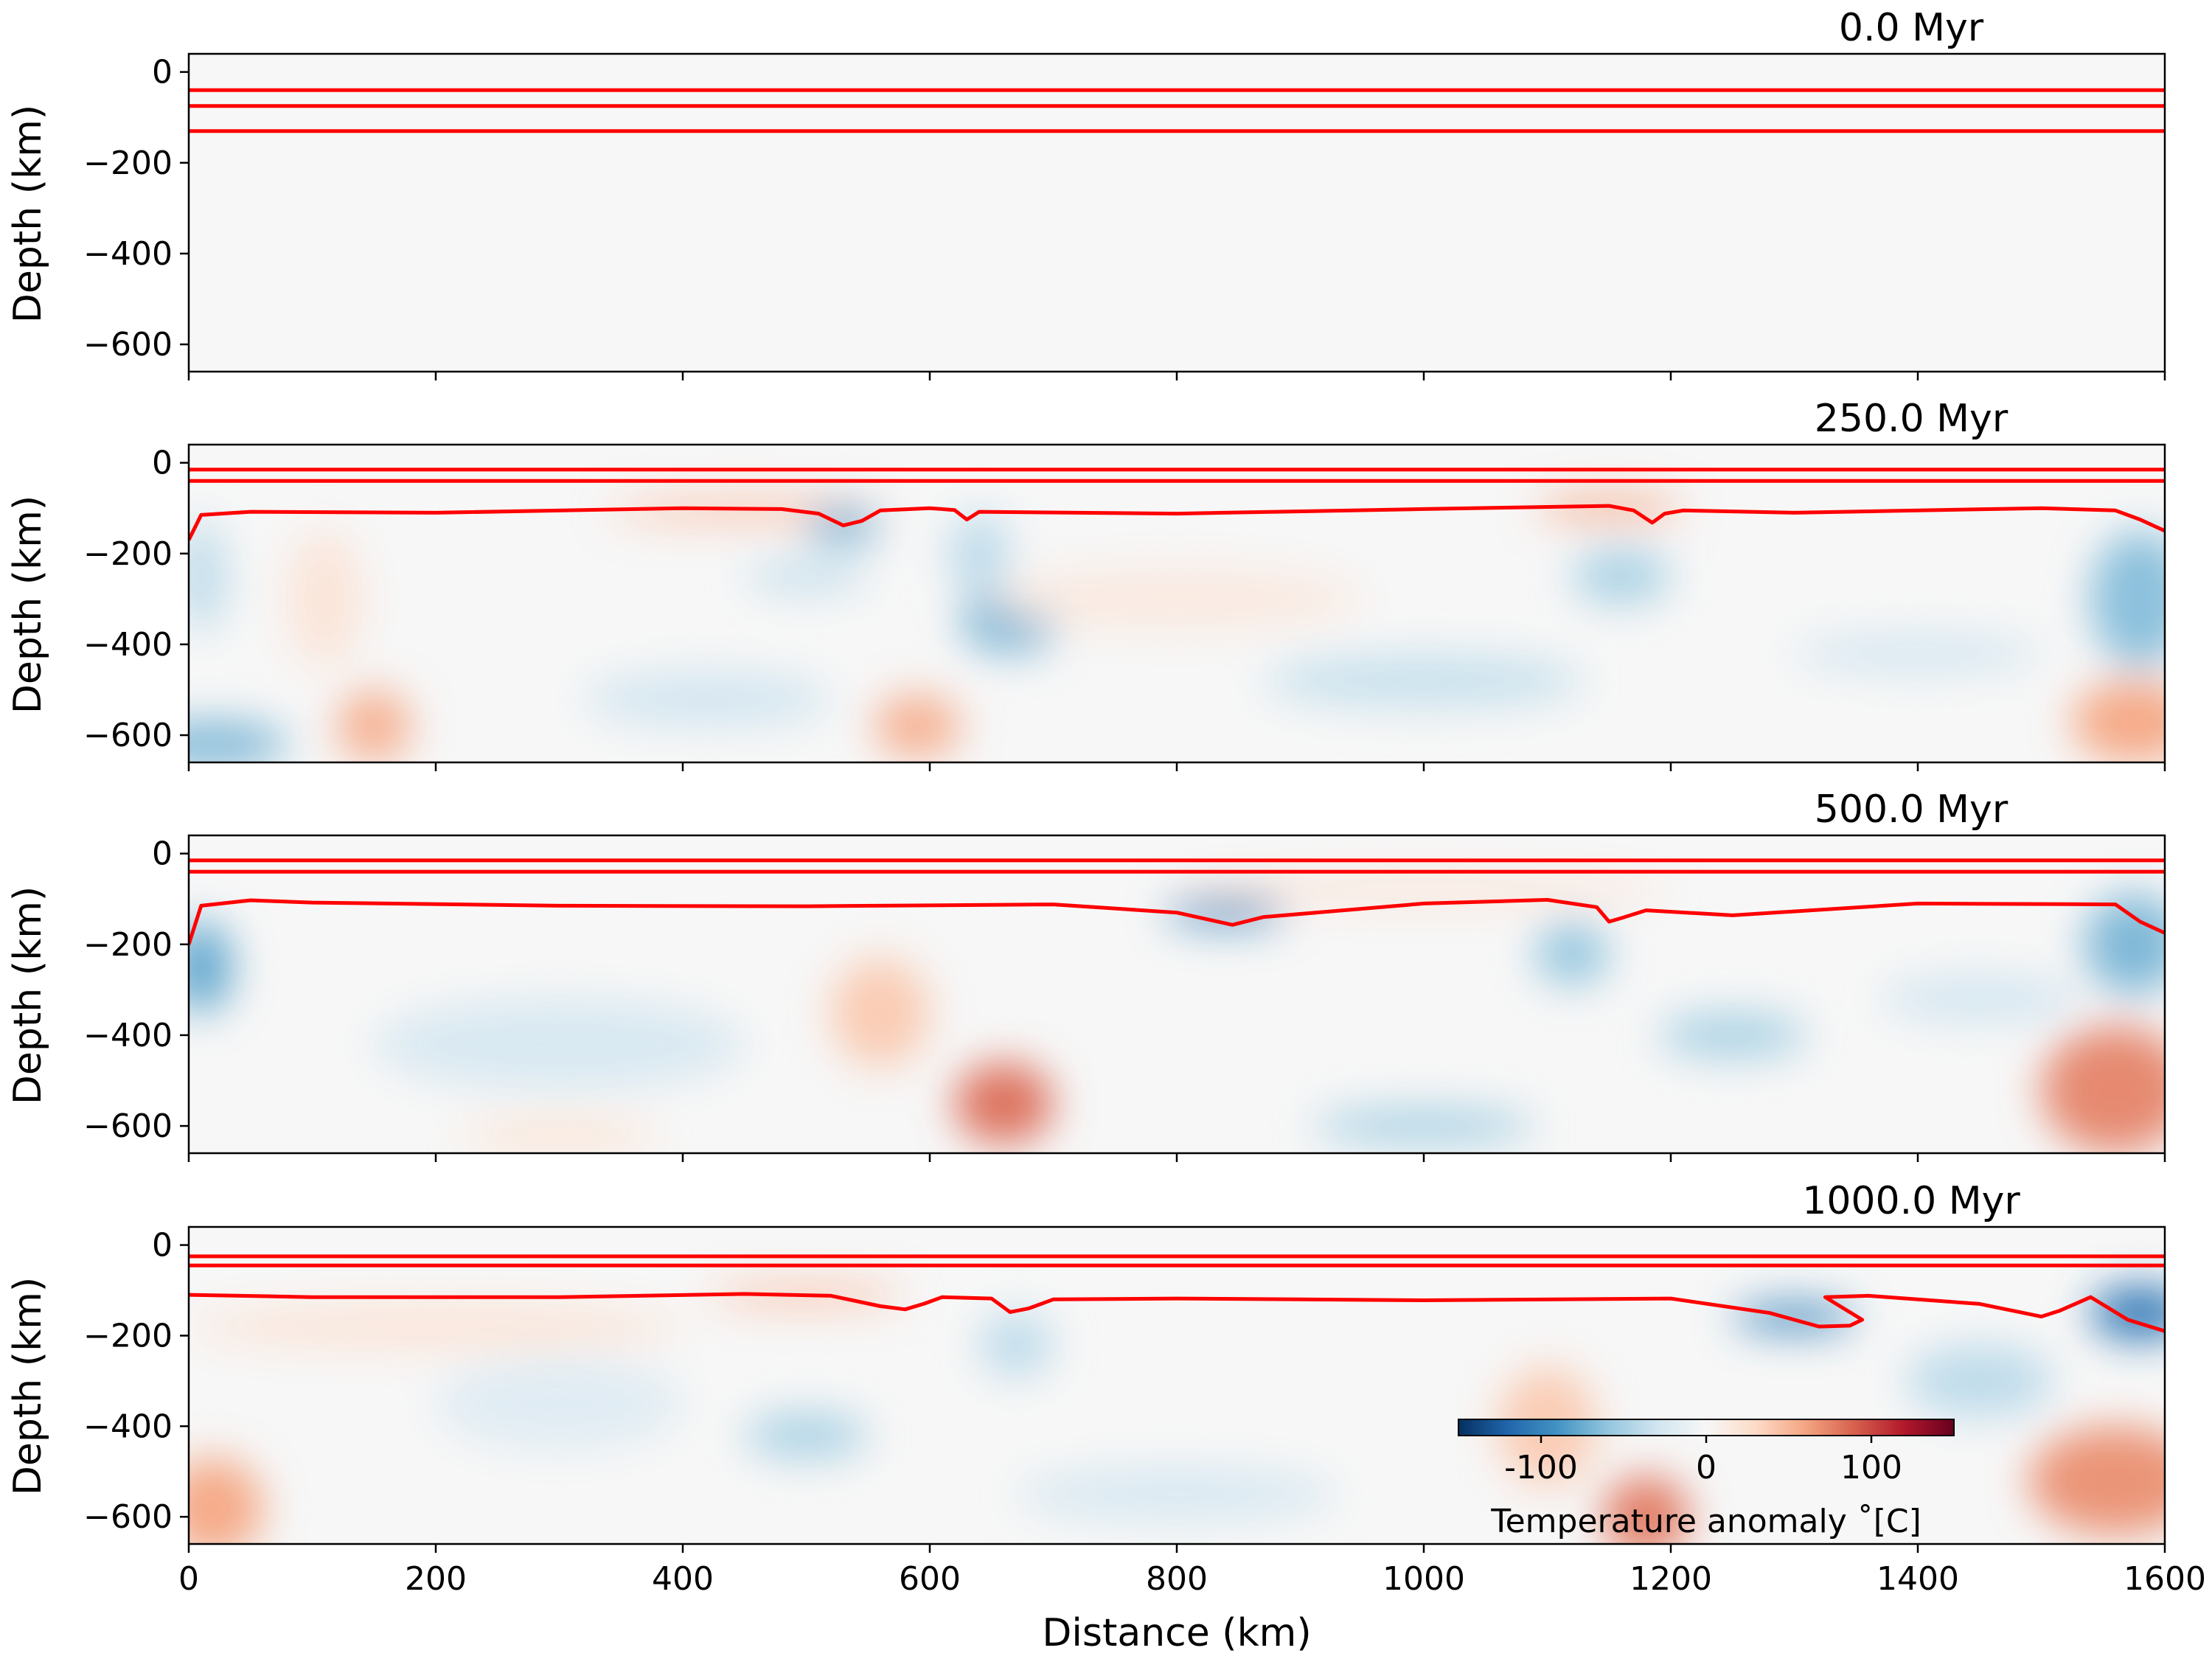 The image size is (2212, 1659). I want to click on xlabel: Distance (km), so click(1176, 1633).